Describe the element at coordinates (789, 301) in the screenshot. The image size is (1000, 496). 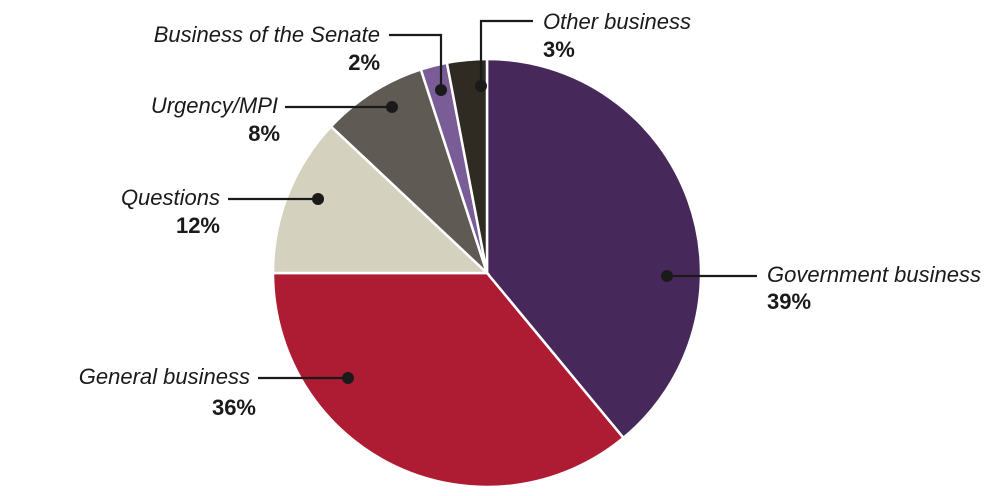
I see `slice-label-percent: 39%` at that location.